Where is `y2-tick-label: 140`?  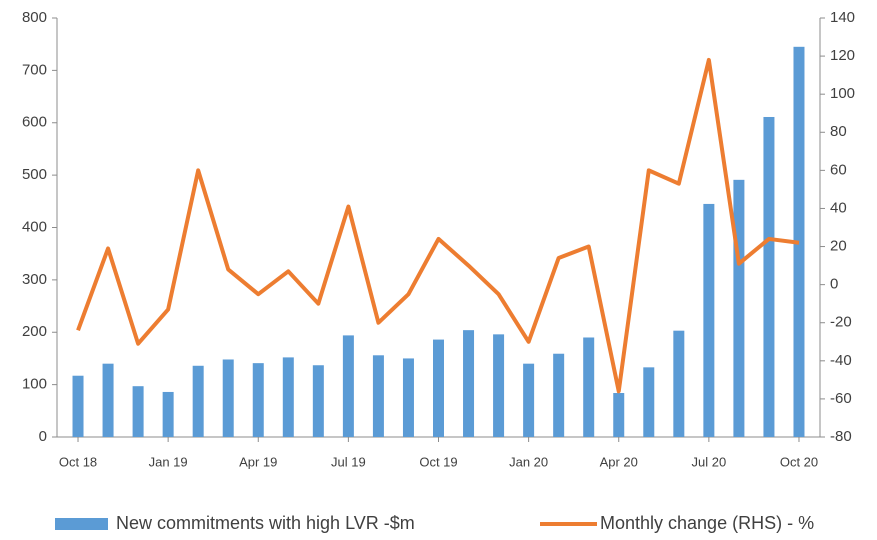
y2-tick-label: 140 is located at coordinates (842, 17).